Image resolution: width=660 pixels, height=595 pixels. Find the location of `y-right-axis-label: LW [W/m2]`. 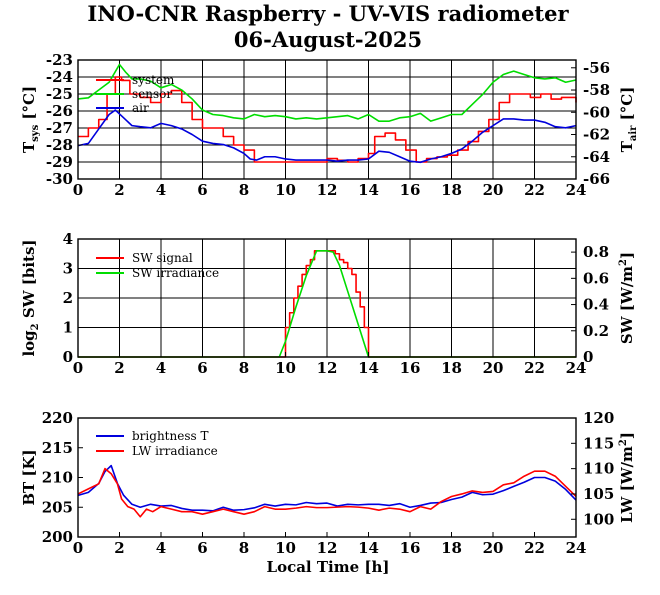

y-right-axis-label: LW [W/m2] is located at coordinates (627, 477).